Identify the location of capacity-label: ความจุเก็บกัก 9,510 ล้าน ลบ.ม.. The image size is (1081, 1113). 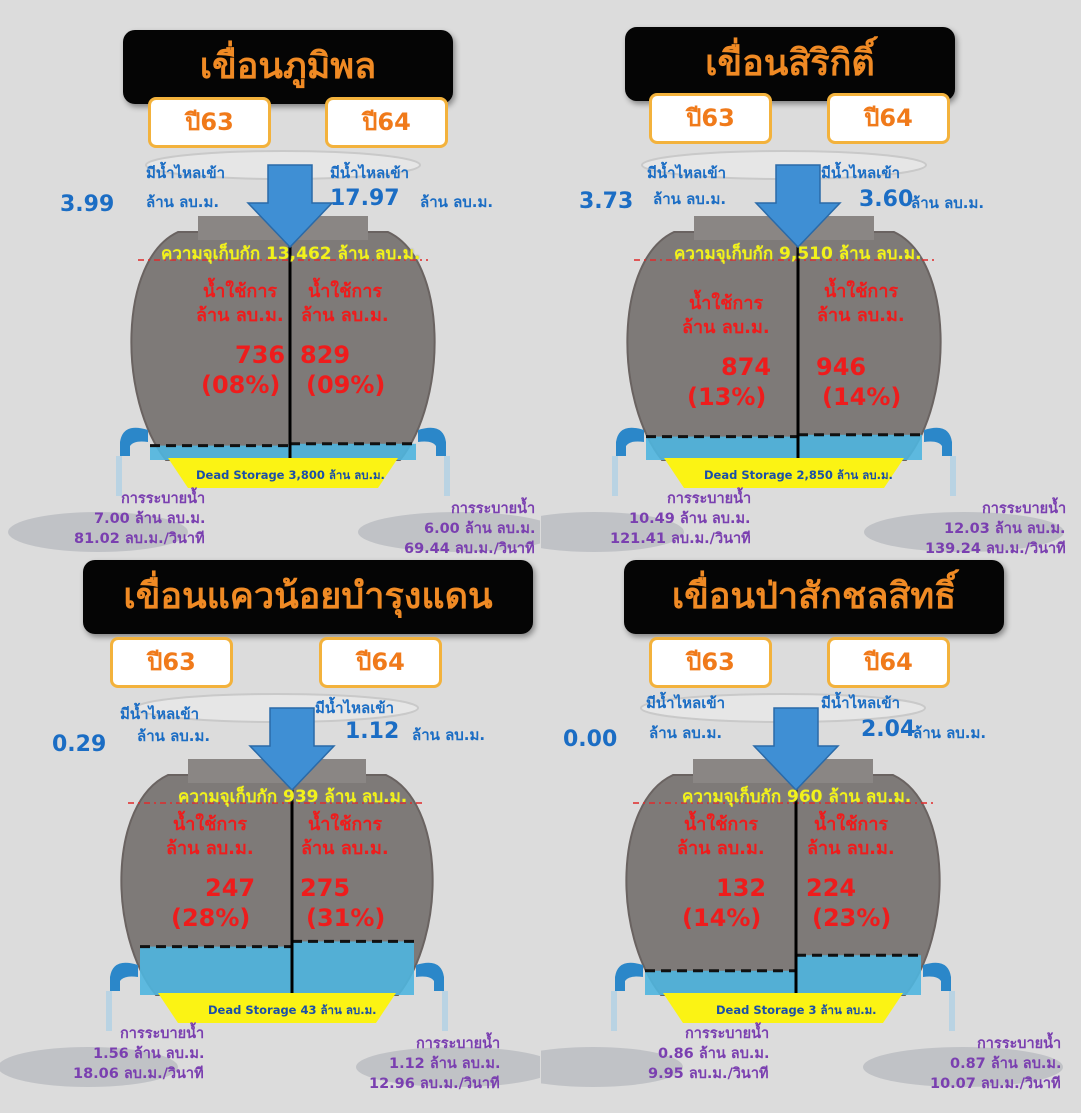
(798, 254).